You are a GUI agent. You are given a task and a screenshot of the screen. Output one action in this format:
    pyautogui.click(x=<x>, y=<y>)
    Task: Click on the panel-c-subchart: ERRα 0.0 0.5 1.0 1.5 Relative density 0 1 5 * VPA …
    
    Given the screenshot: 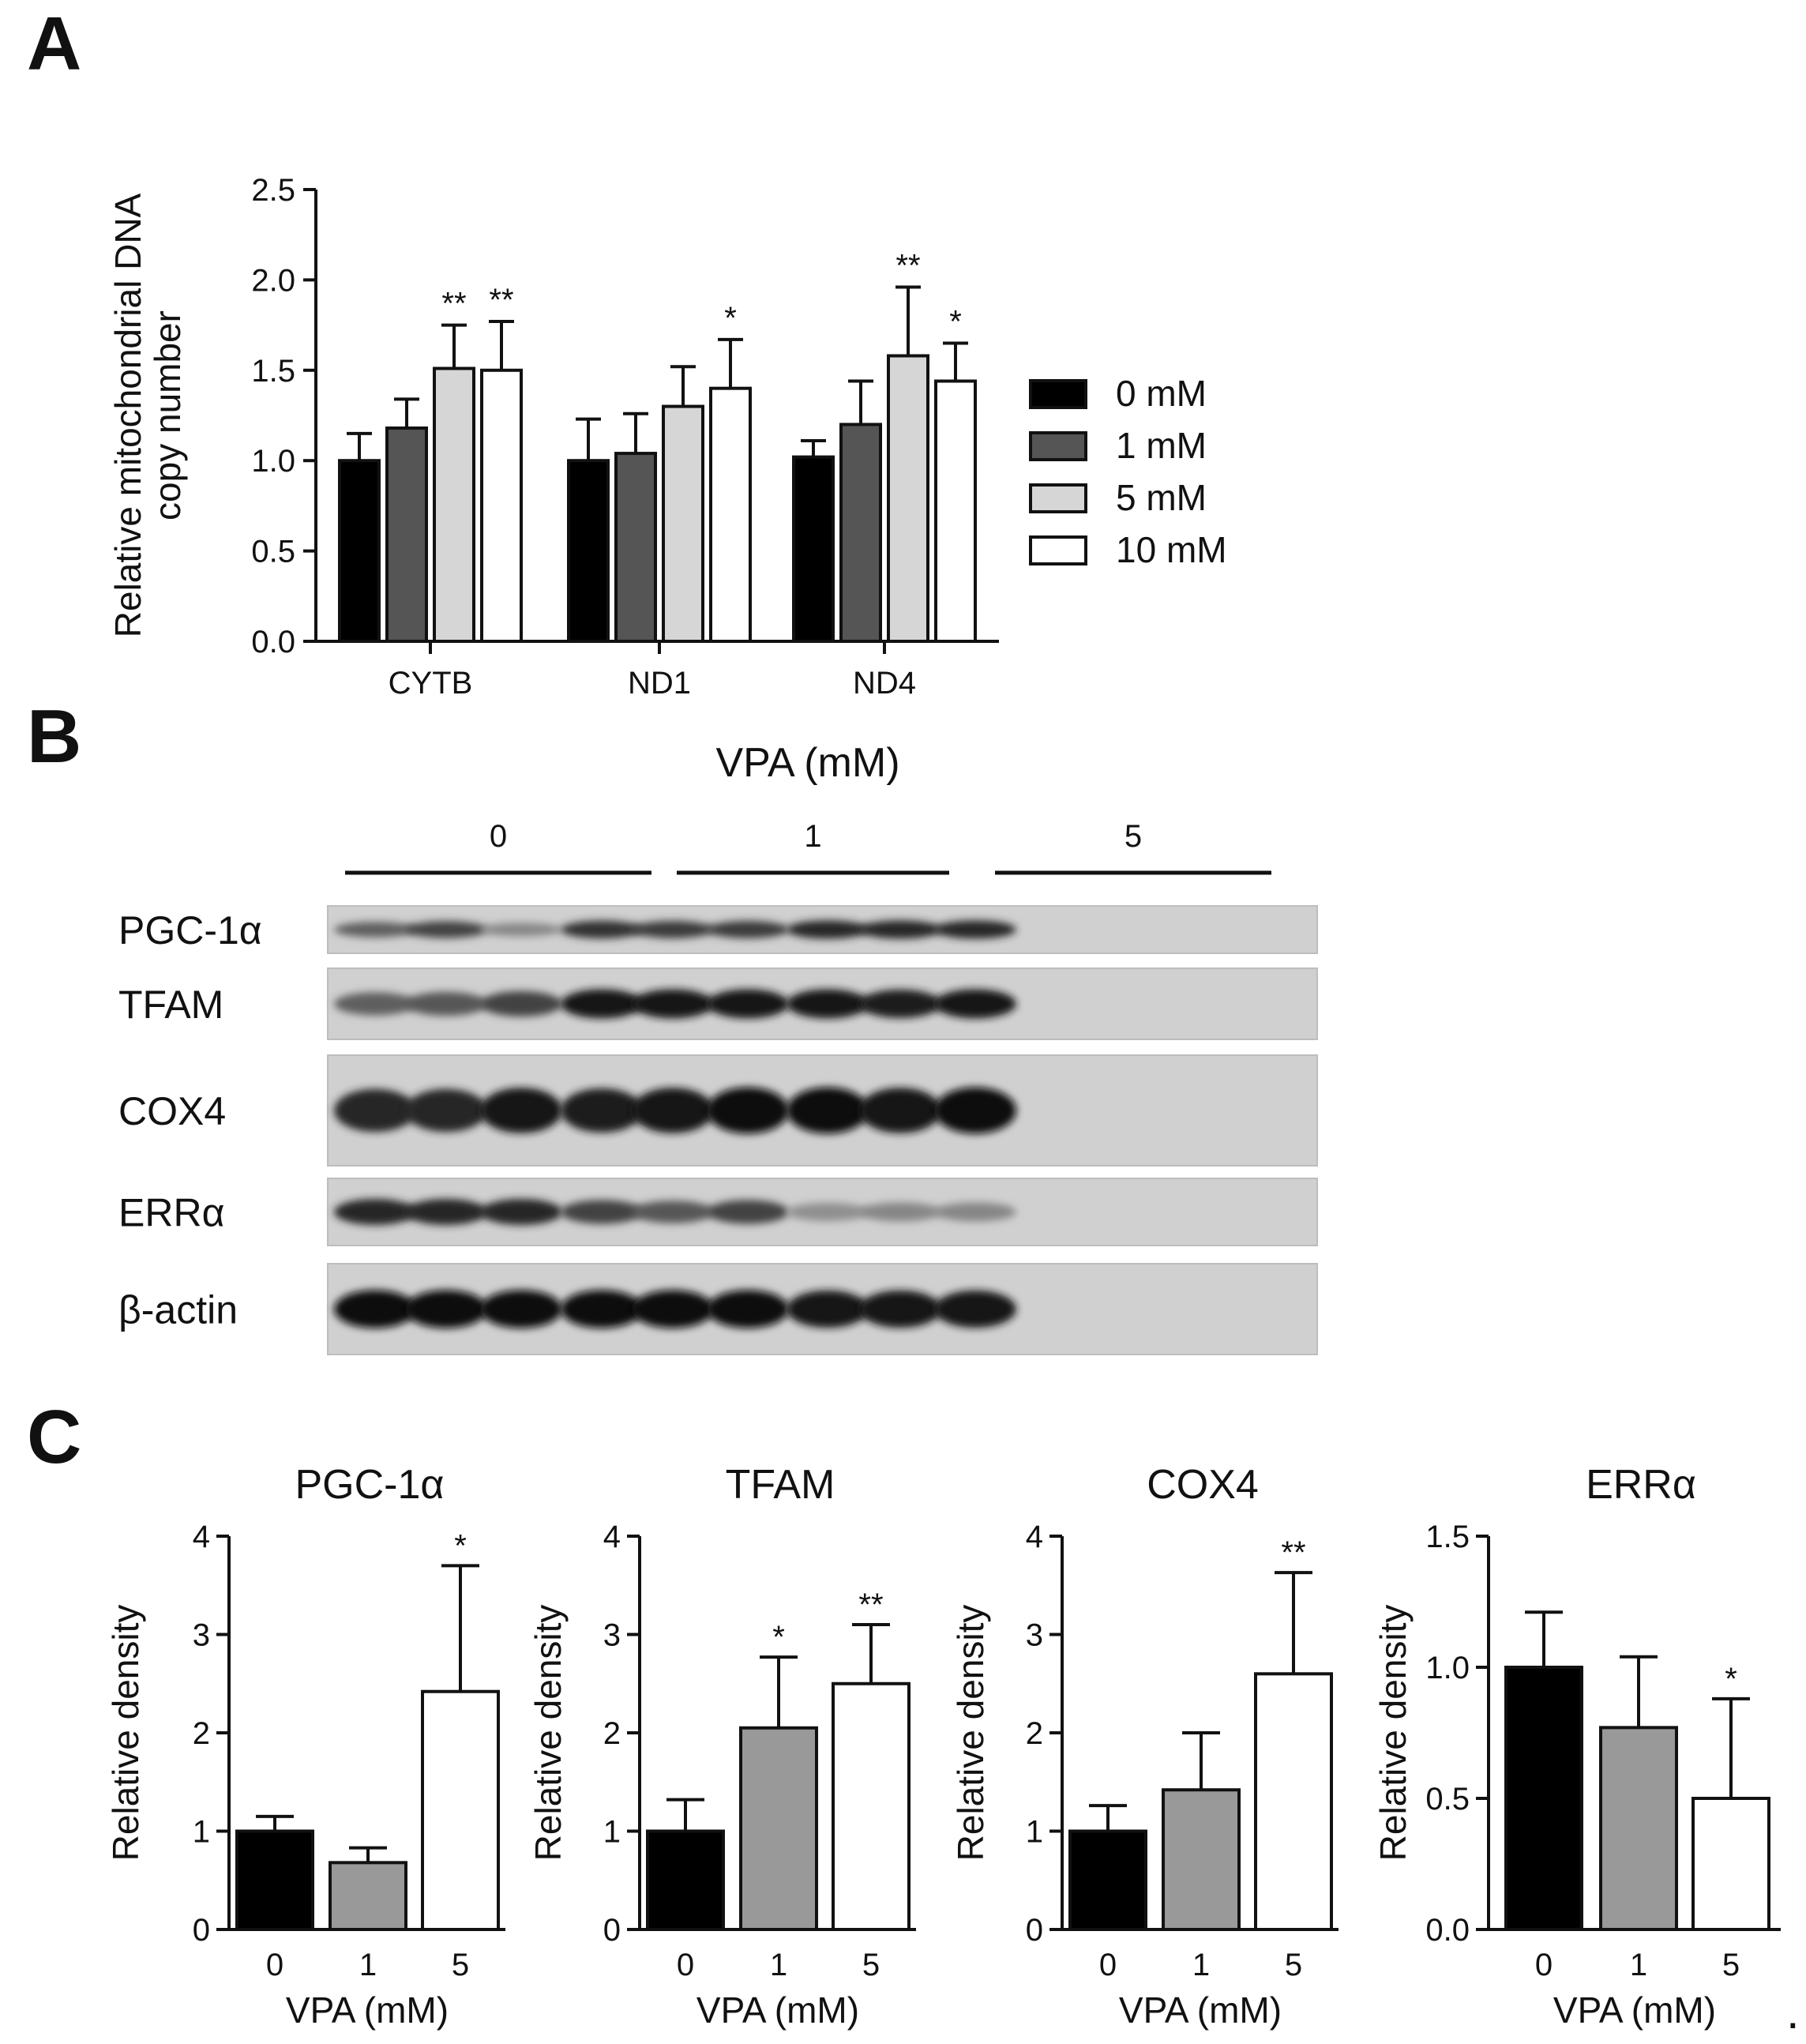 What is the action you would take?
    pyautogui.click(x=1577, y=1746)
    